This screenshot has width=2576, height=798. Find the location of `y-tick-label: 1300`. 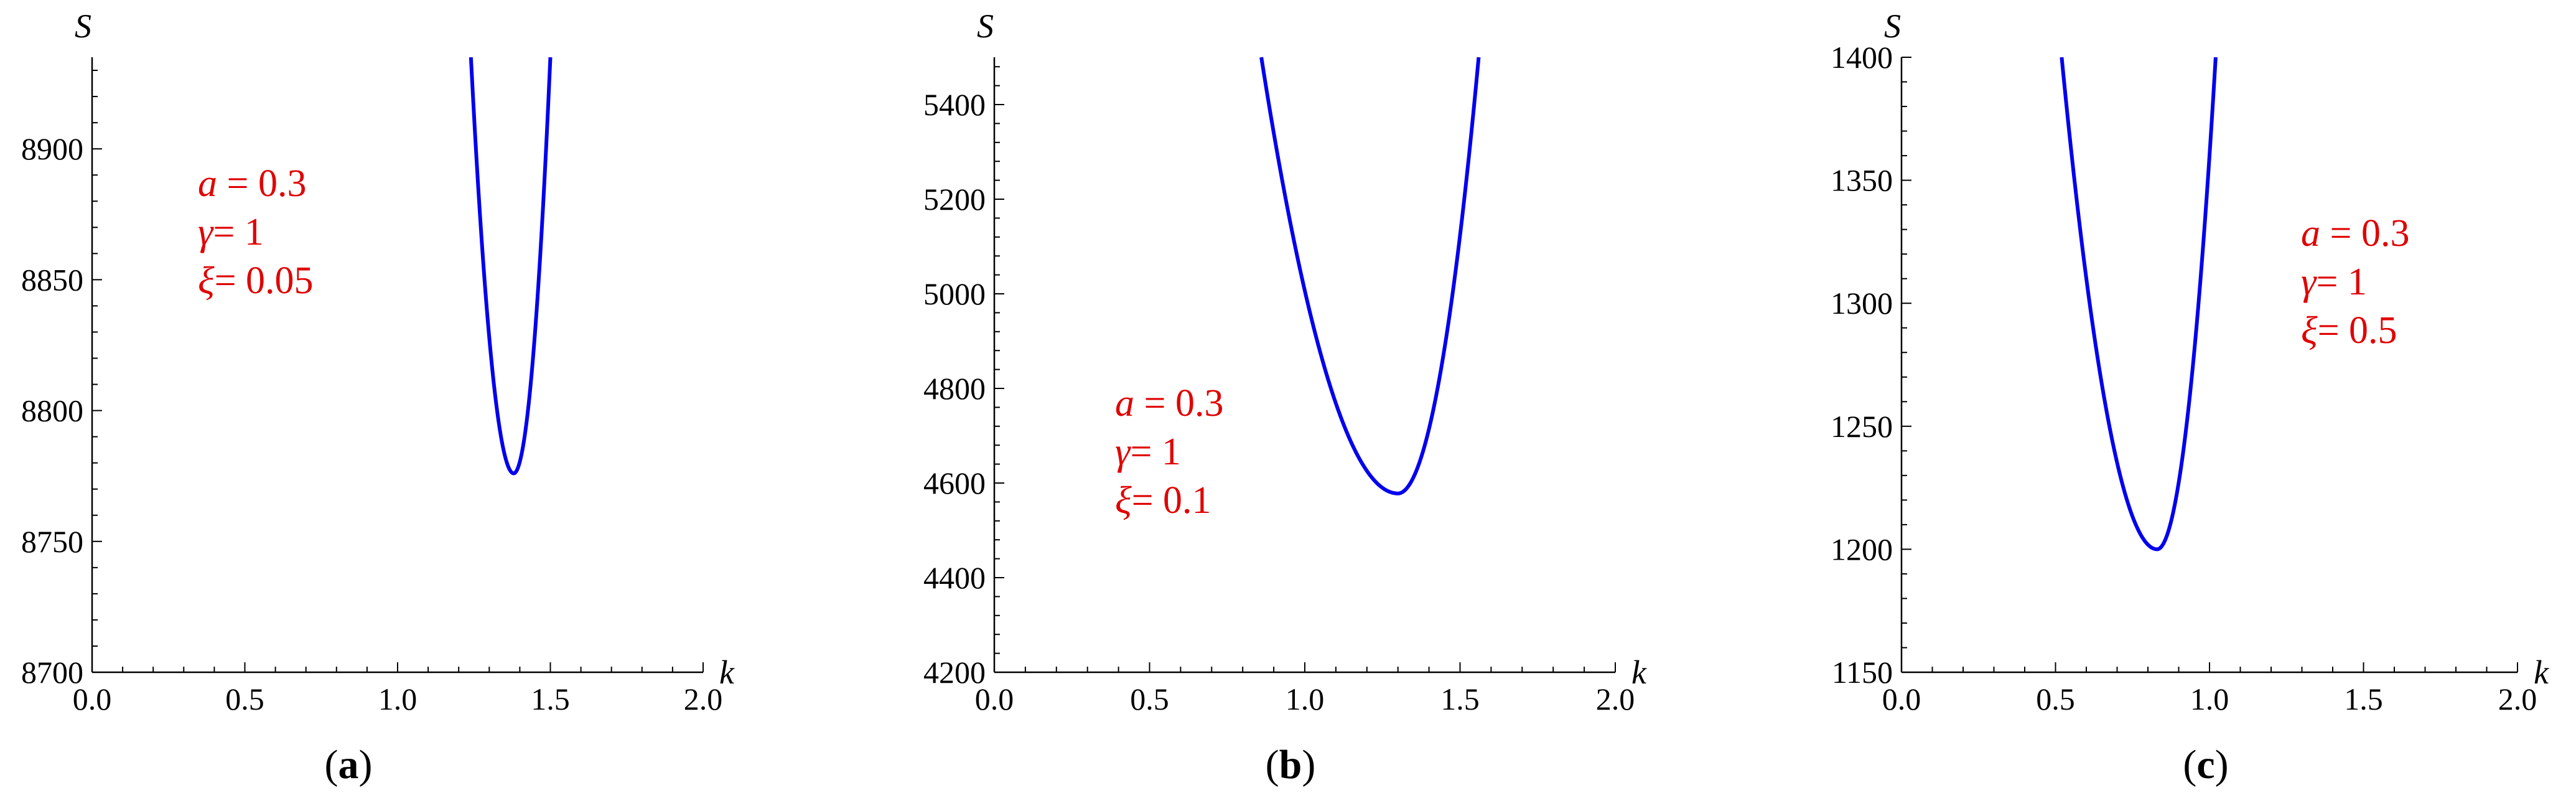

y-tick-label: 1300 is located at coordinates (1862, 303).